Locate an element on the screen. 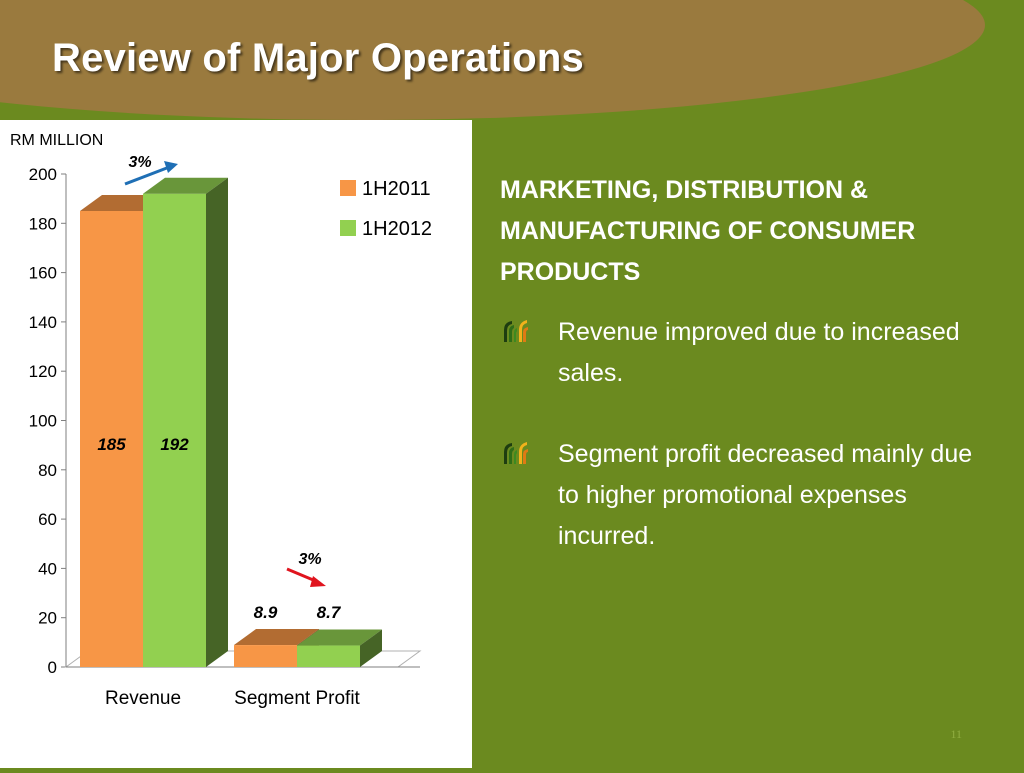 The width and height of the screenshot is (1024, 773). legend-label: 1H2011 is located at coordinates (396, 189).